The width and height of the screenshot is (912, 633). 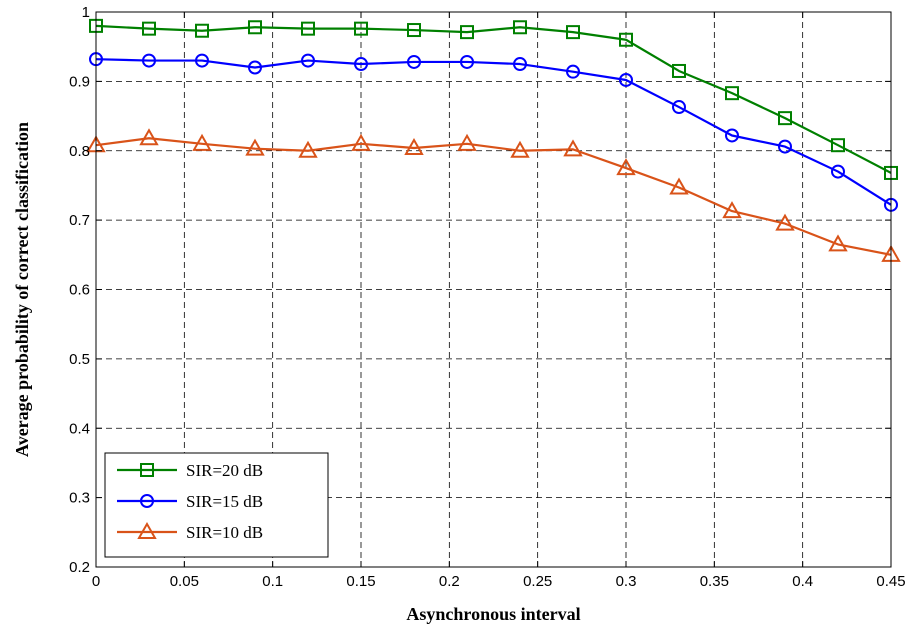 What do you see at coordinates (79, 151) in the screenshot?
I see `y-tick-label: 0.8` at bounding box center [79, 151].